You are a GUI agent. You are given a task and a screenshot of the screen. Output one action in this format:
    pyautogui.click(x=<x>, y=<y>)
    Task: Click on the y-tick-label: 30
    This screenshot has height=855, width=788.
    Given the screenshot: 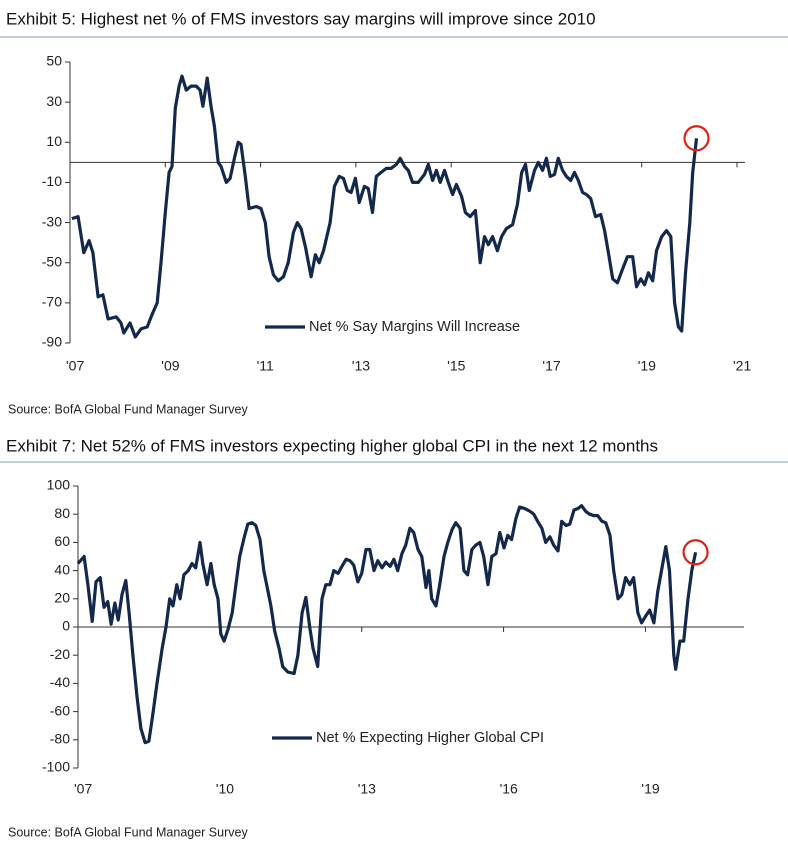 What is the action you would take?
    pyautogui.click(x=54, y=101)
    